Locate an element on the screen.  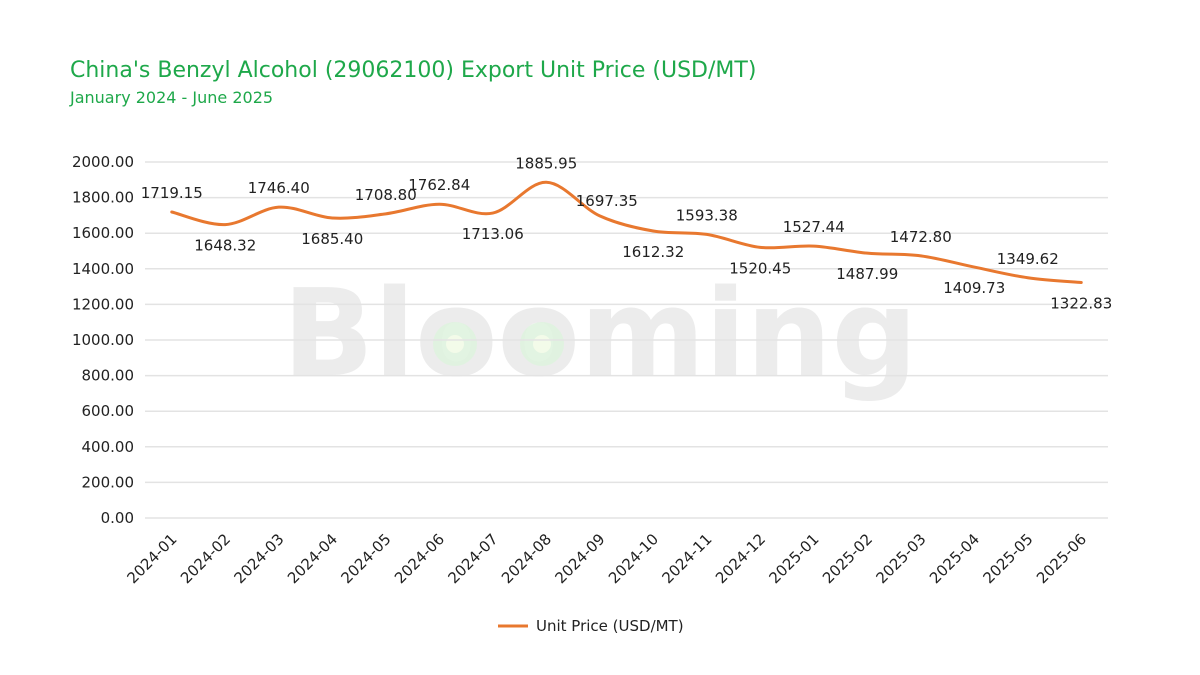
y-tick-label: 1400.00 is located at coordinates (103, 269).